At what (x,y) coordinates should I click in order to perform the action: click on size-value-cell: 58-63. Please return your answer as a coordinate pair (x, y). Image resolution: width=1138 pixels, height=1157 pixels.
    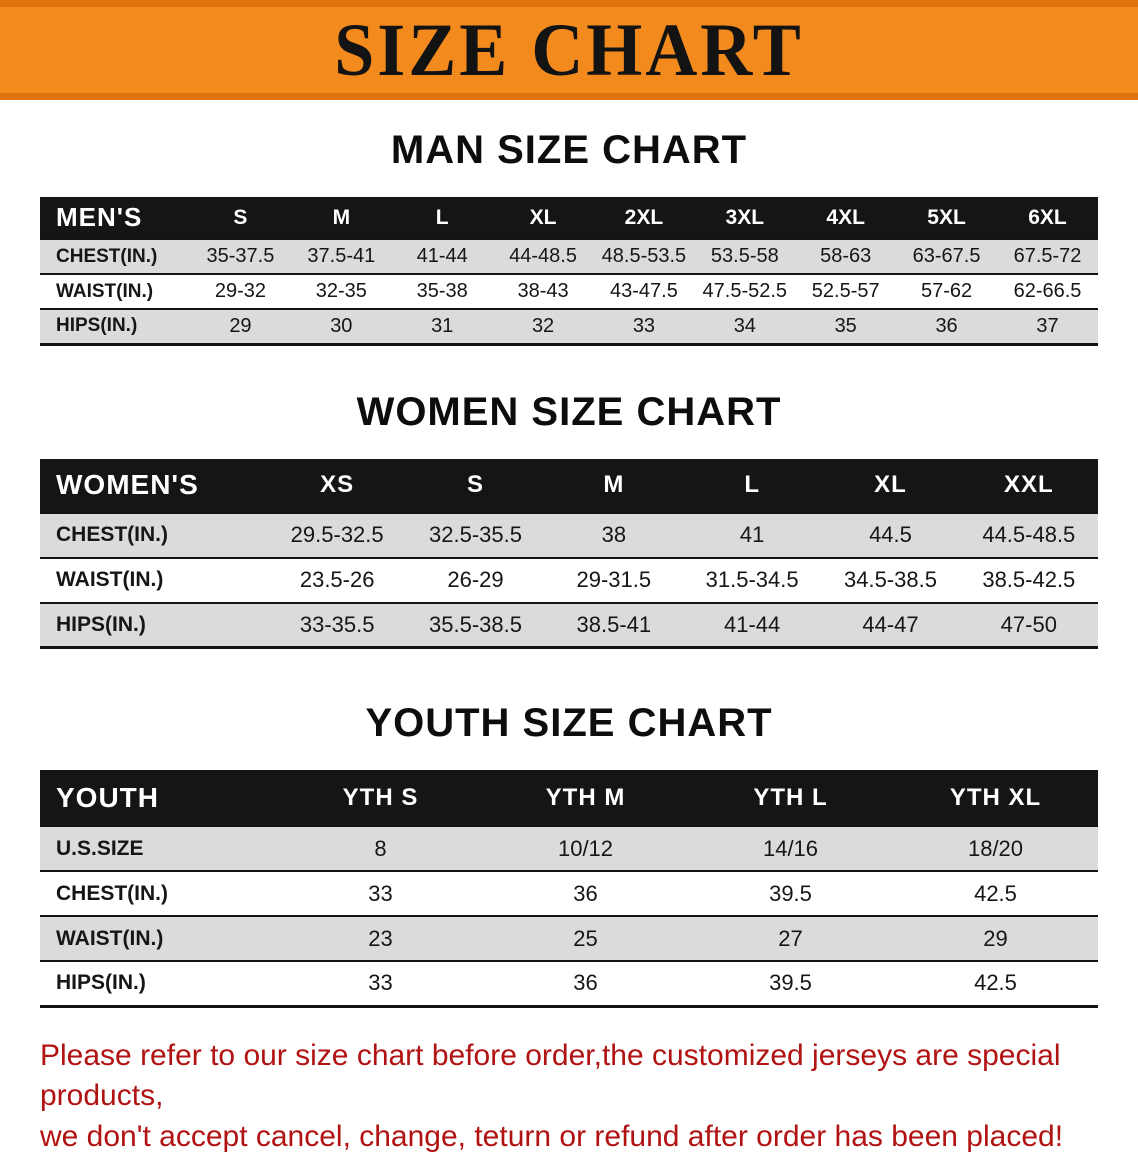
    Looking at the image, I should click on (845, 256).